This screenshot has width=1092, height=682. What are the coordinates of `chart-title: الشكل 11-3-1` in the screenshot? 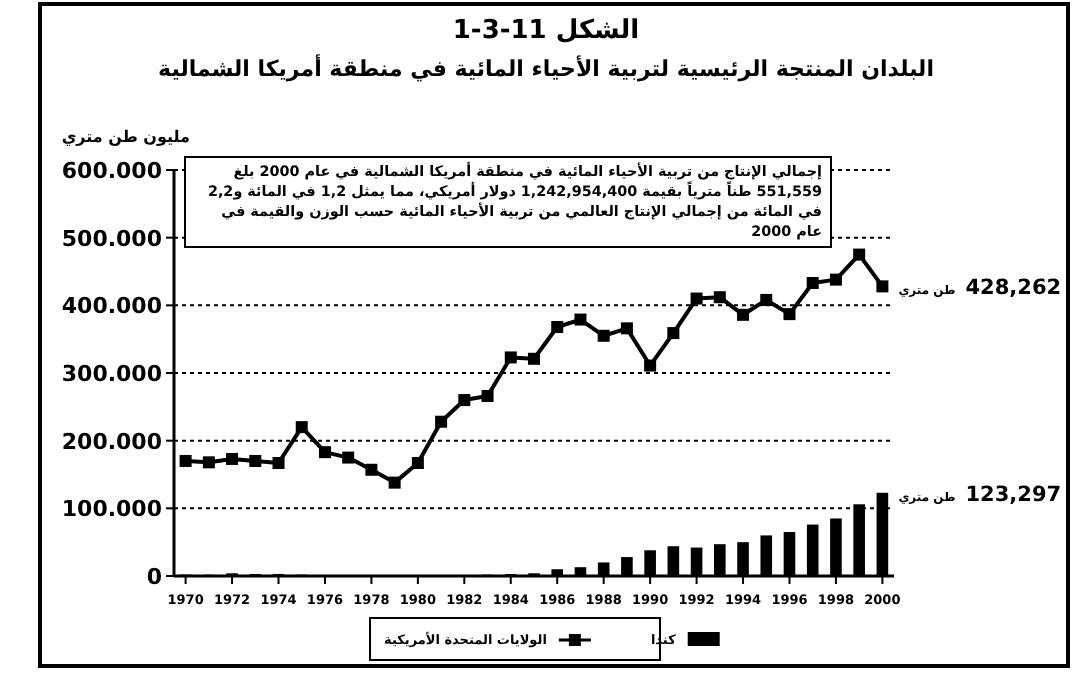 It's located at (546, 31).